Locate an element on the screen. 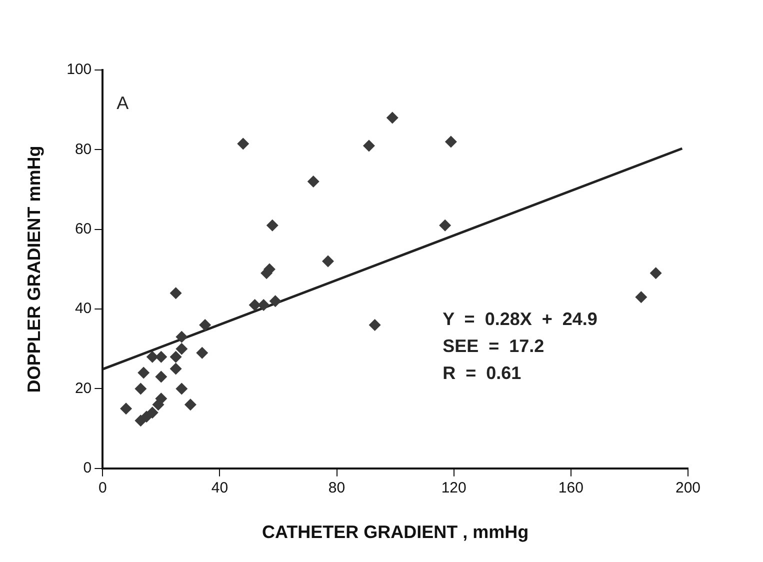  x-tick-label: 40 is located at coordinates (219, 488).